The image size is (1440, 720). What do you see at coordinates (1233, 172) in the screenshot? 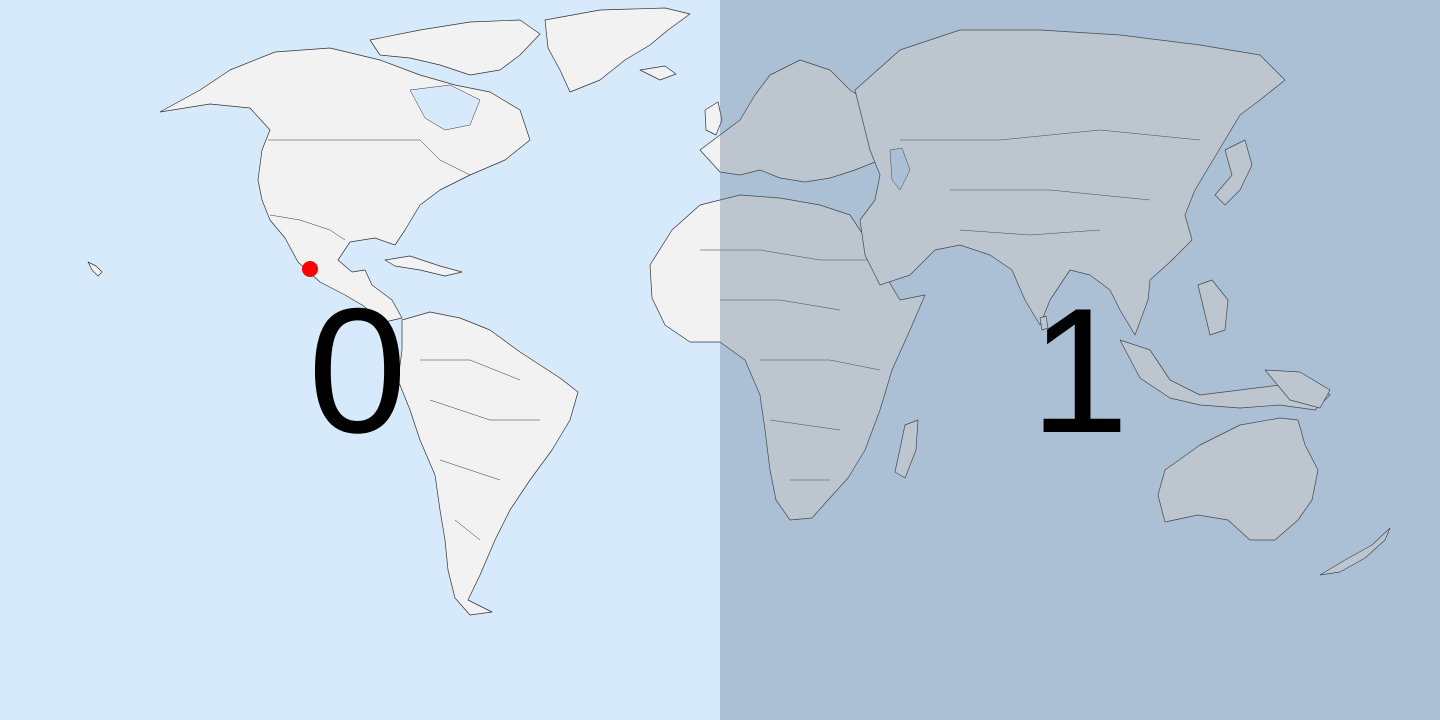
I see `japan` at bounding box center [1233, 172].